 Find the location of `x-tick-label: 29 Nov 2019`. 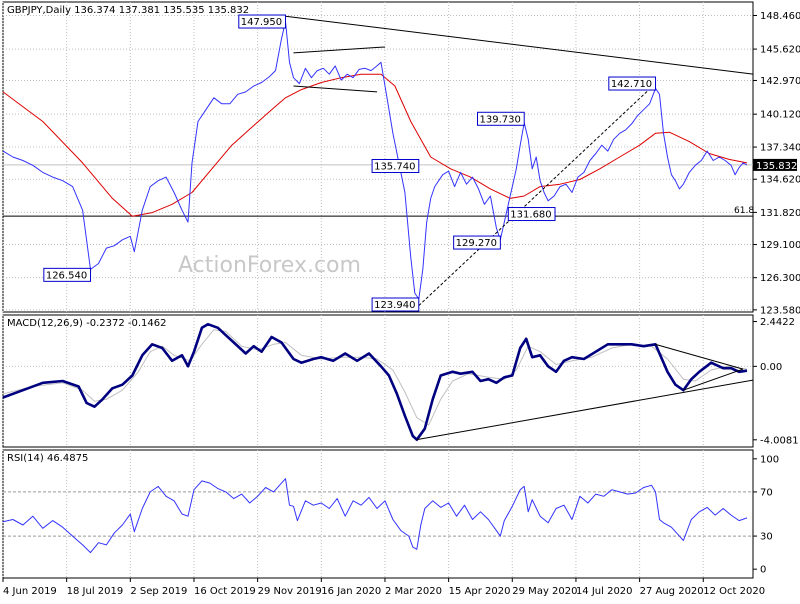

x-tick-label: 29 Nov 2019 is located at coordinates (290, 591).